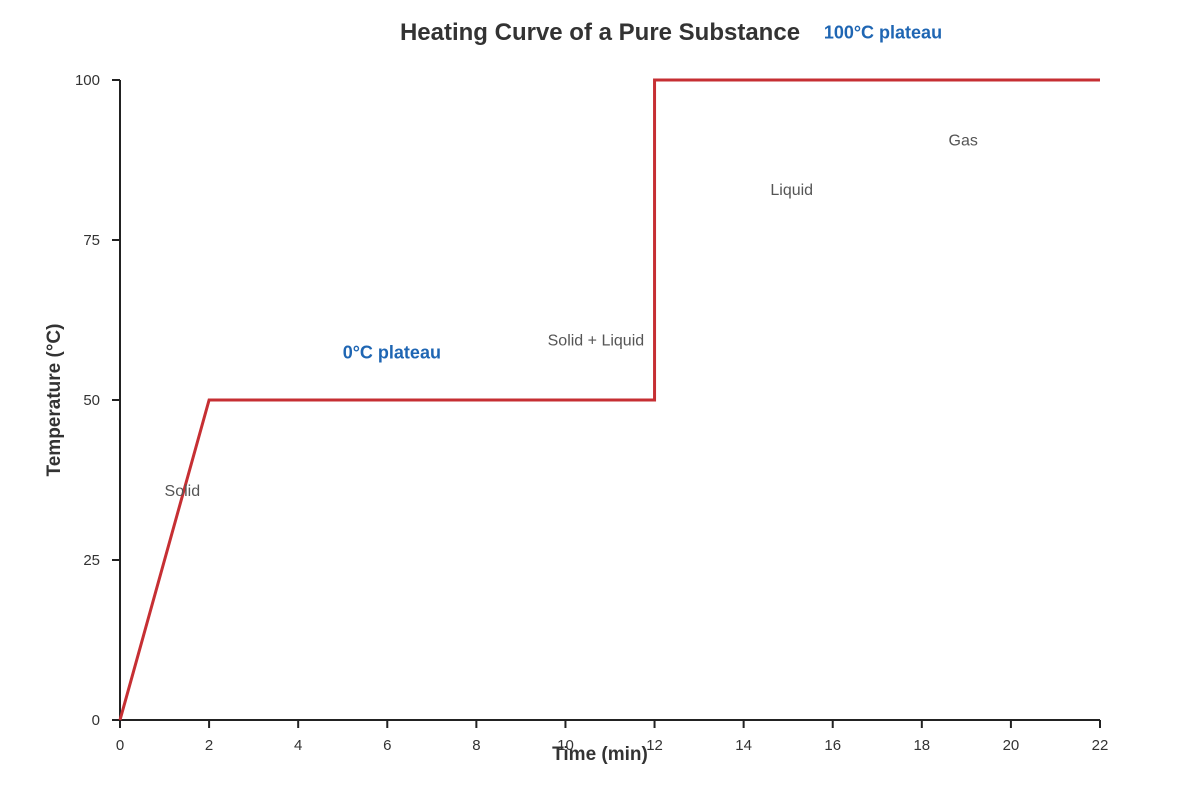 Image resolution: width=1200 pixels, height=805 pixels. What do you see at coordinates (921, 745) in the screenshot?
I see `x-tick-label: 18` at bounding box center [921, 745].